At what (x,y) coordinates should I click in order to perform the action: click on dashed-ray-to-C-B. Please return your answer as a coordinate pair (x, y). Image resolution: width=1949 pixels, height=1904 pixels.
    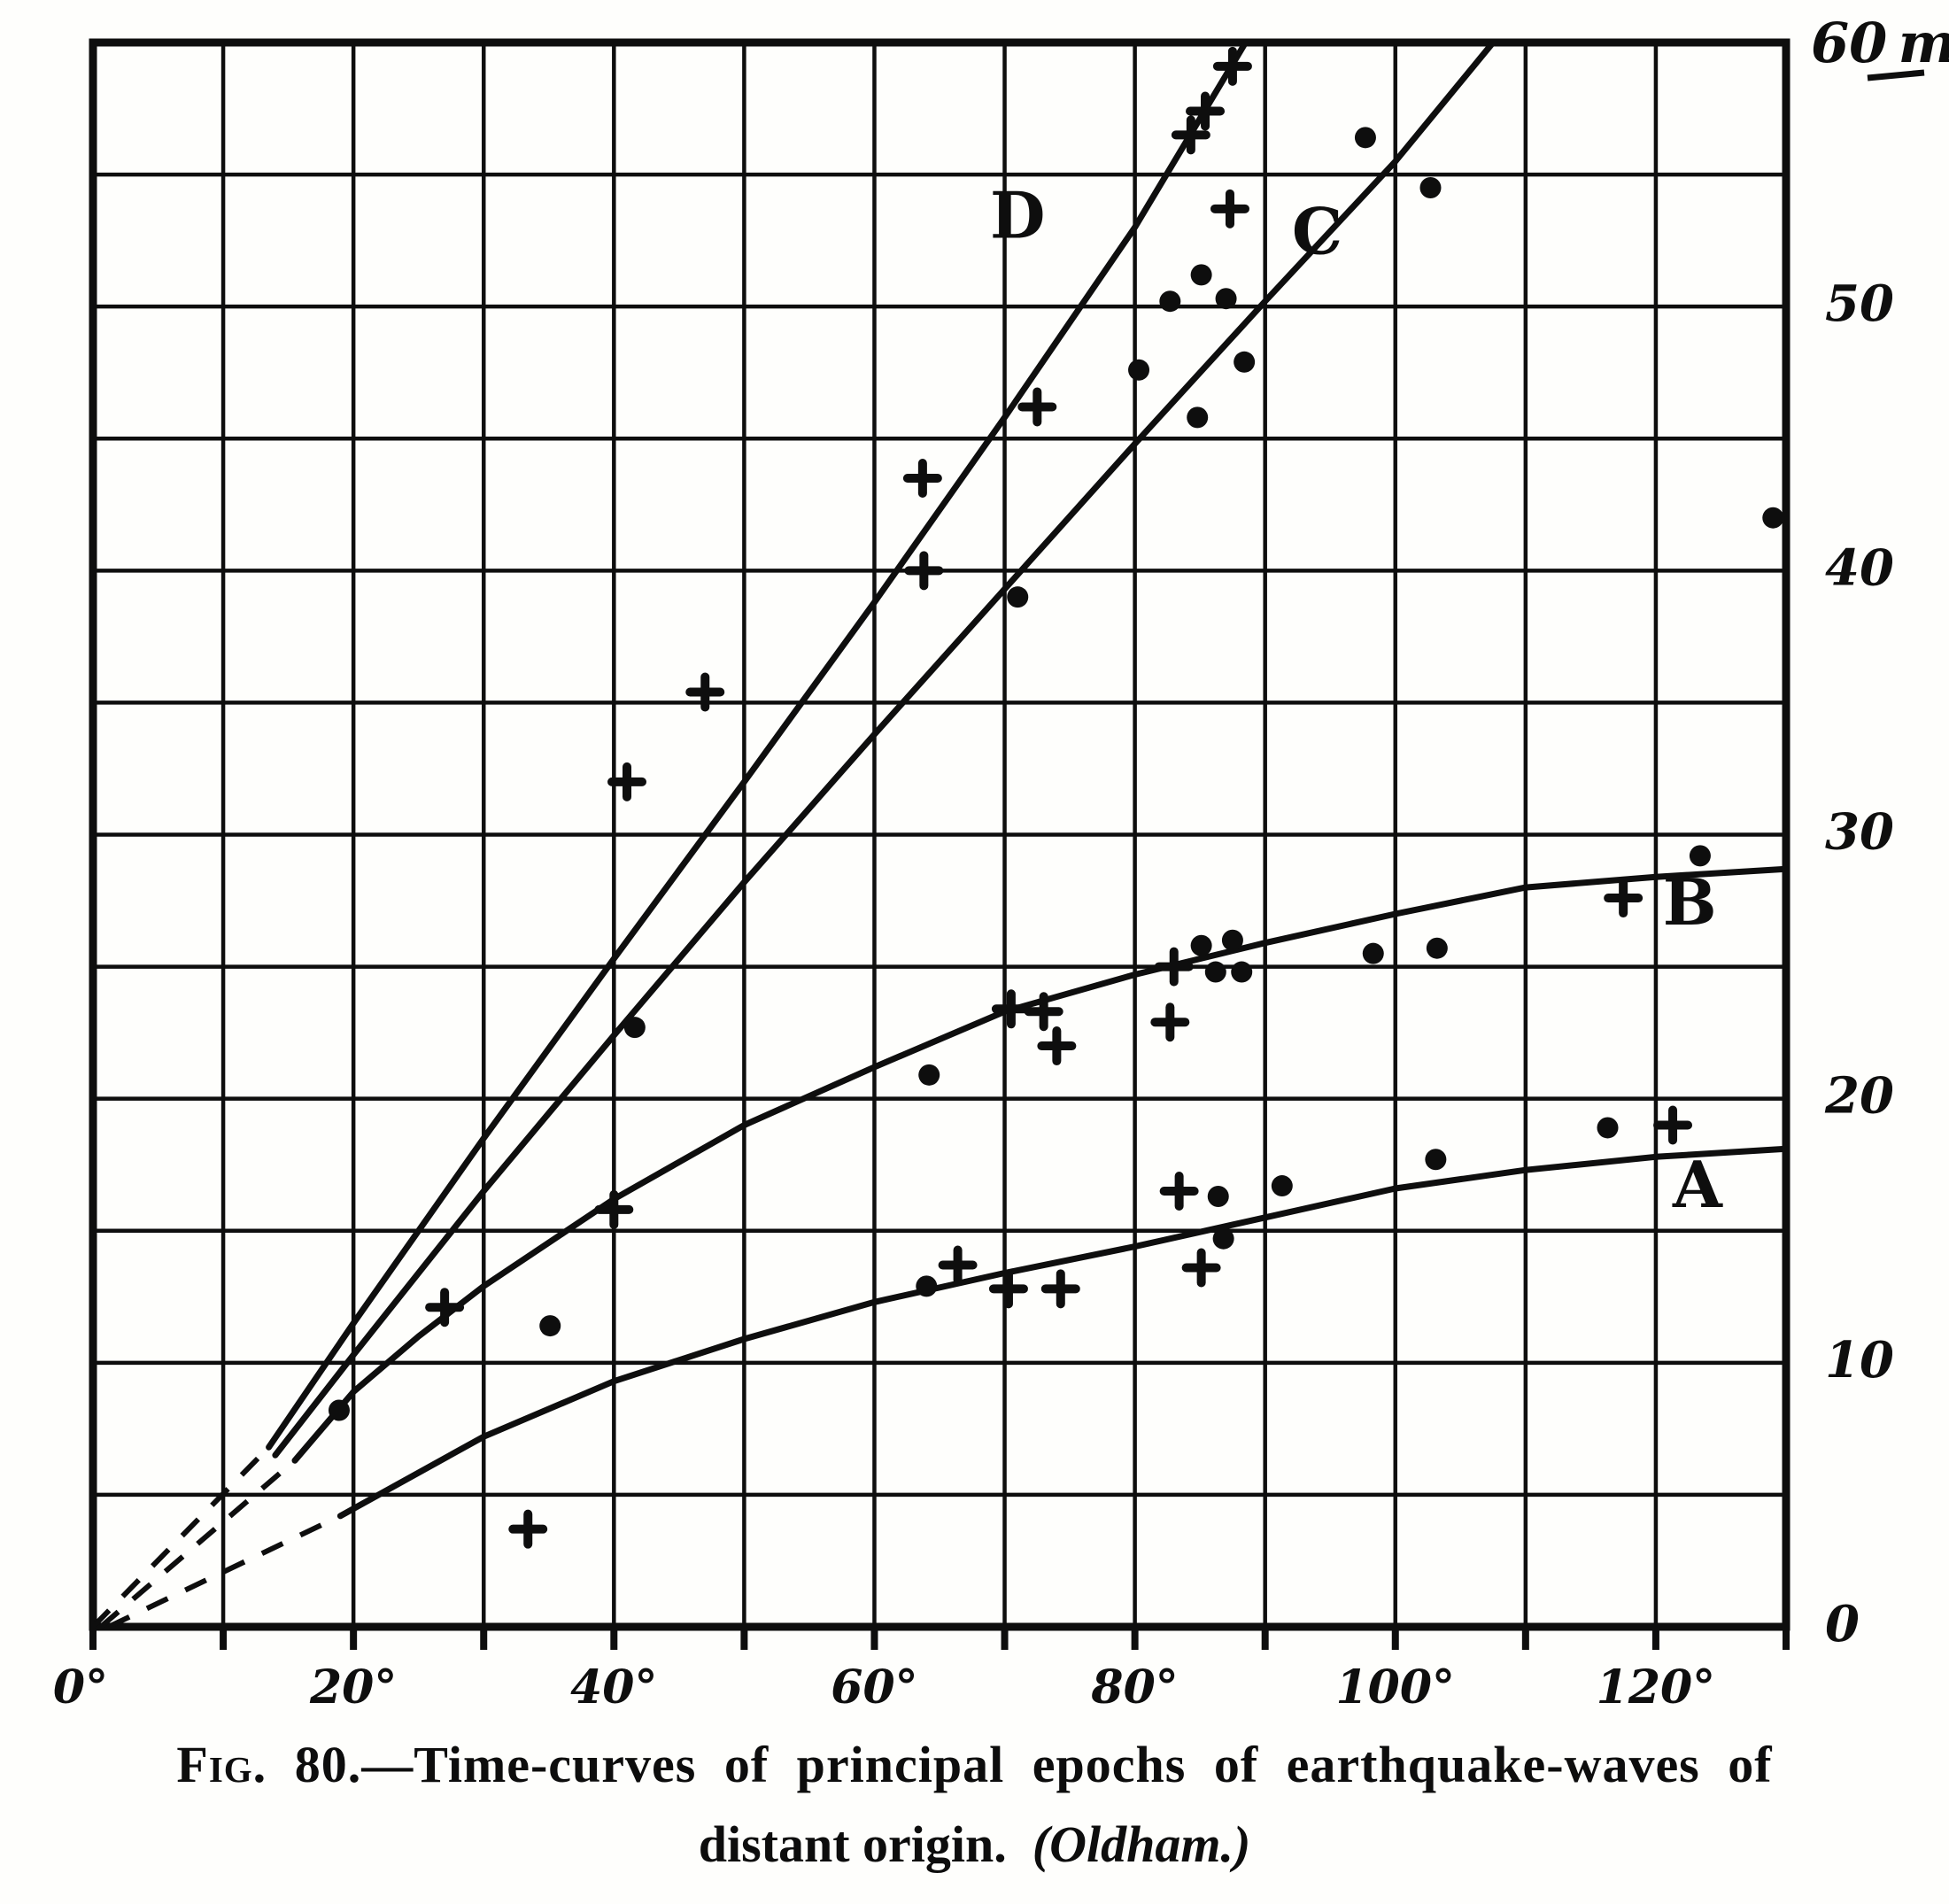
    Looking at the image, I should click on (197, 1543).